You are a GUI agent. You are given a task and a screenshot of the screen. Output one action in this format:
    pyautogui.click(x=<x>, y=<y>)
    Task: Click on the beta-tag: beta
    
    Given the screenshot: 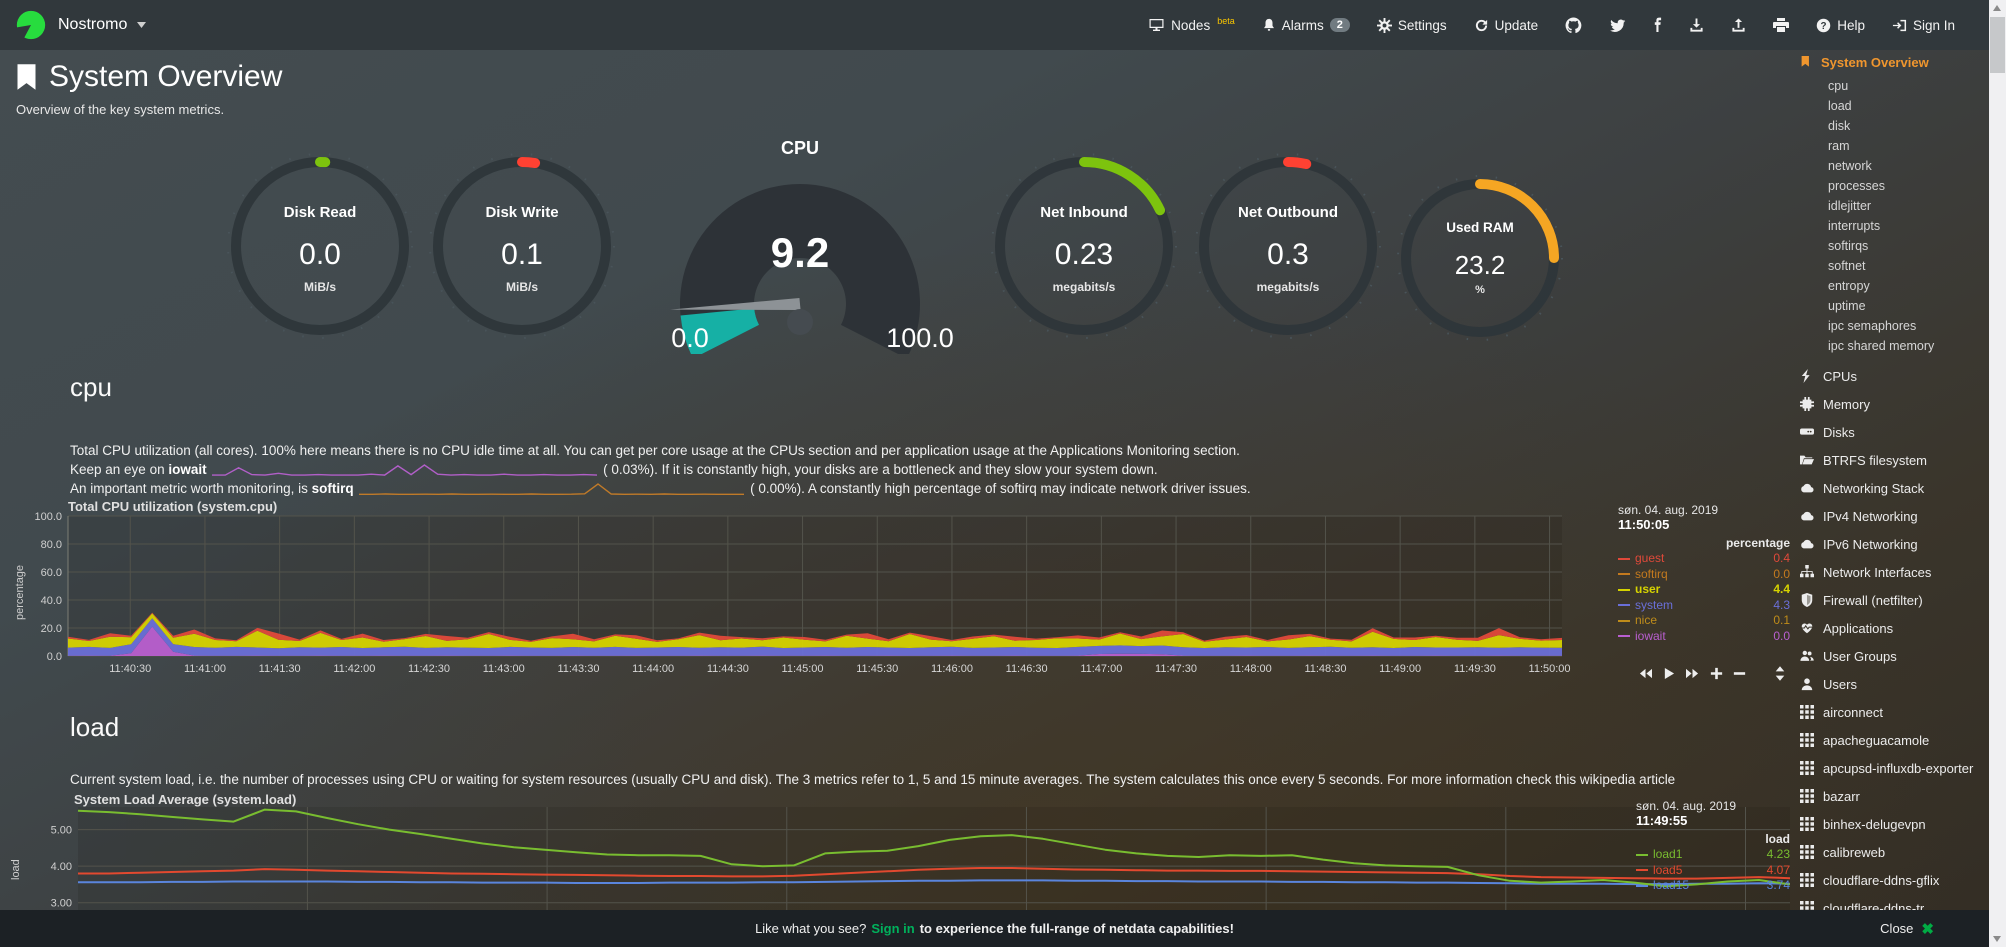 What is the action you would take?
    pyautogui.click(x=1226, y=21)
    